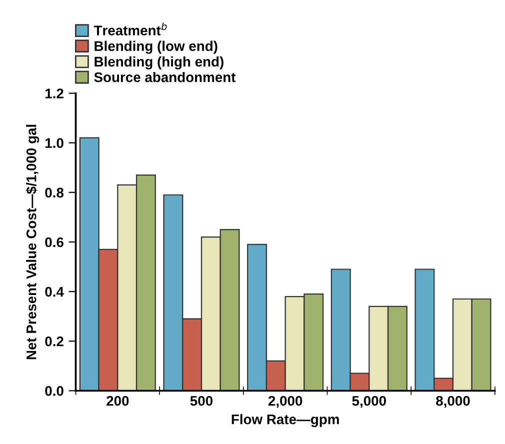 This screenshot has width=505, height=444. Describe the element at coordinates (55, 143) in the screenshot. I see `y-tick-label: 1.0` at that location.